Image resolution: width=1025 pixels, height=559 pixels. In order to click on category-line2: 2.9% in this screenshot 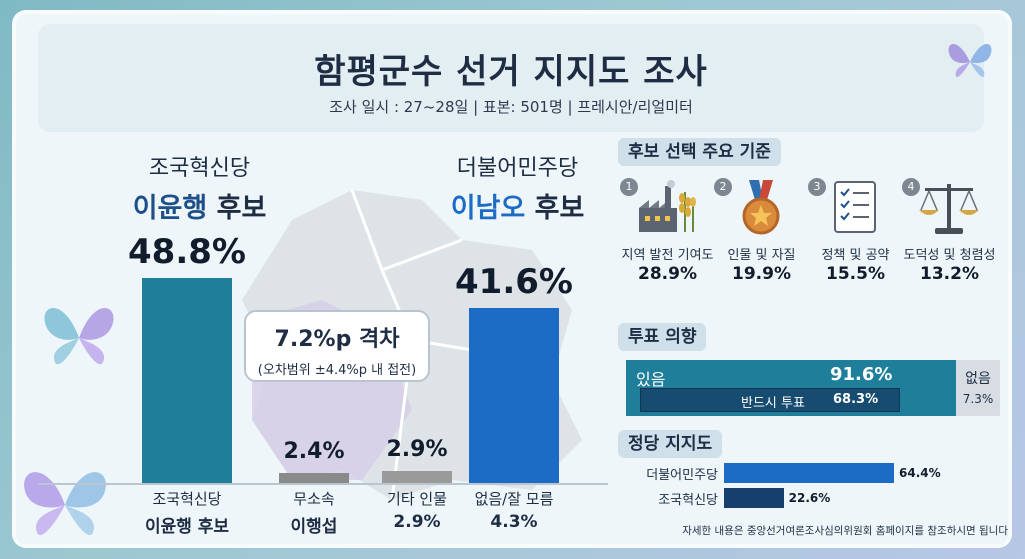, I will do `click(417, 522)`.